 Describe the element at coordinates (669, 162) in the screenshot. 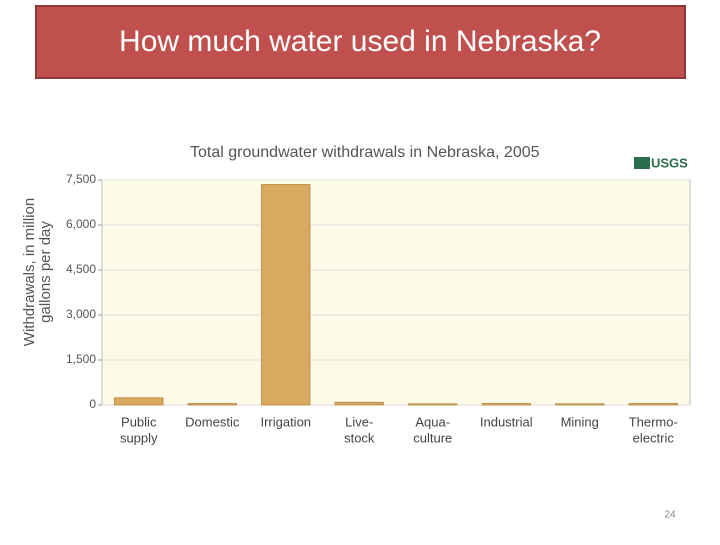

I see `logo: USGS` at that location.